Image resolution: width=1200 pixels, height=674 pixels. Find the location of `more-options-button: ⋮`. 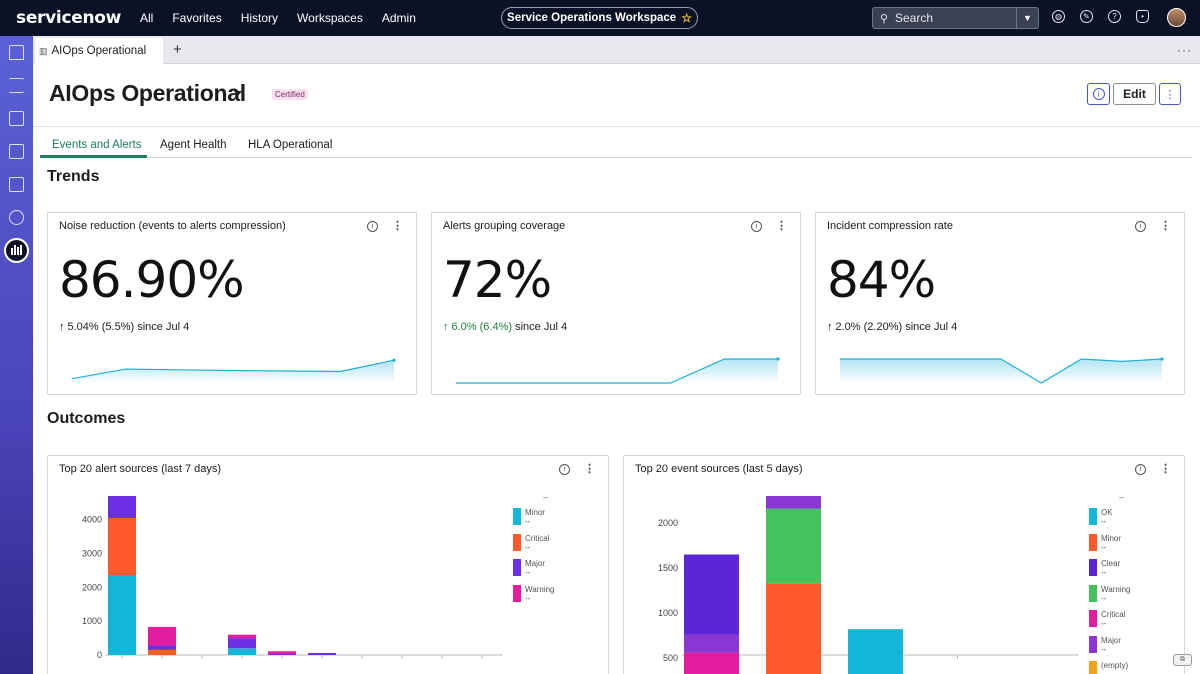

more-options-button: ⋮ is located at coordinates (1170, 94).